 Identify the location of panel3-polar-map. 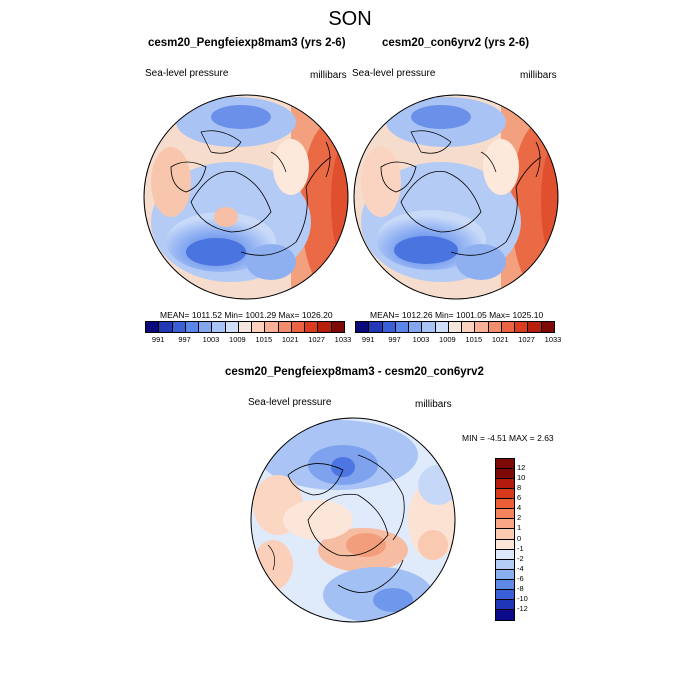
(353, 520).